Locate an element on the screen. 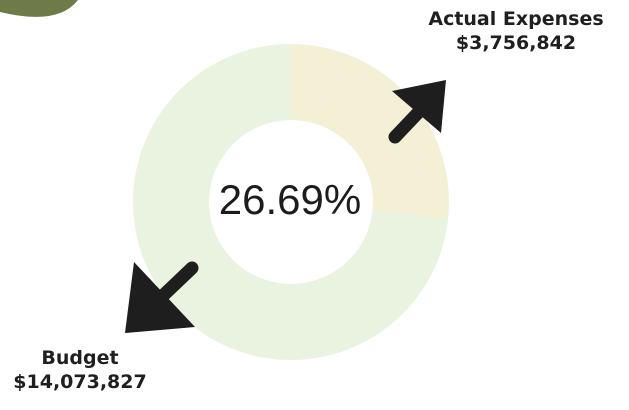 This screenshot has height=410, width=629. actual-expenses-label: Actual Expenses $3,756,842 is located at coordinates (514, 32).